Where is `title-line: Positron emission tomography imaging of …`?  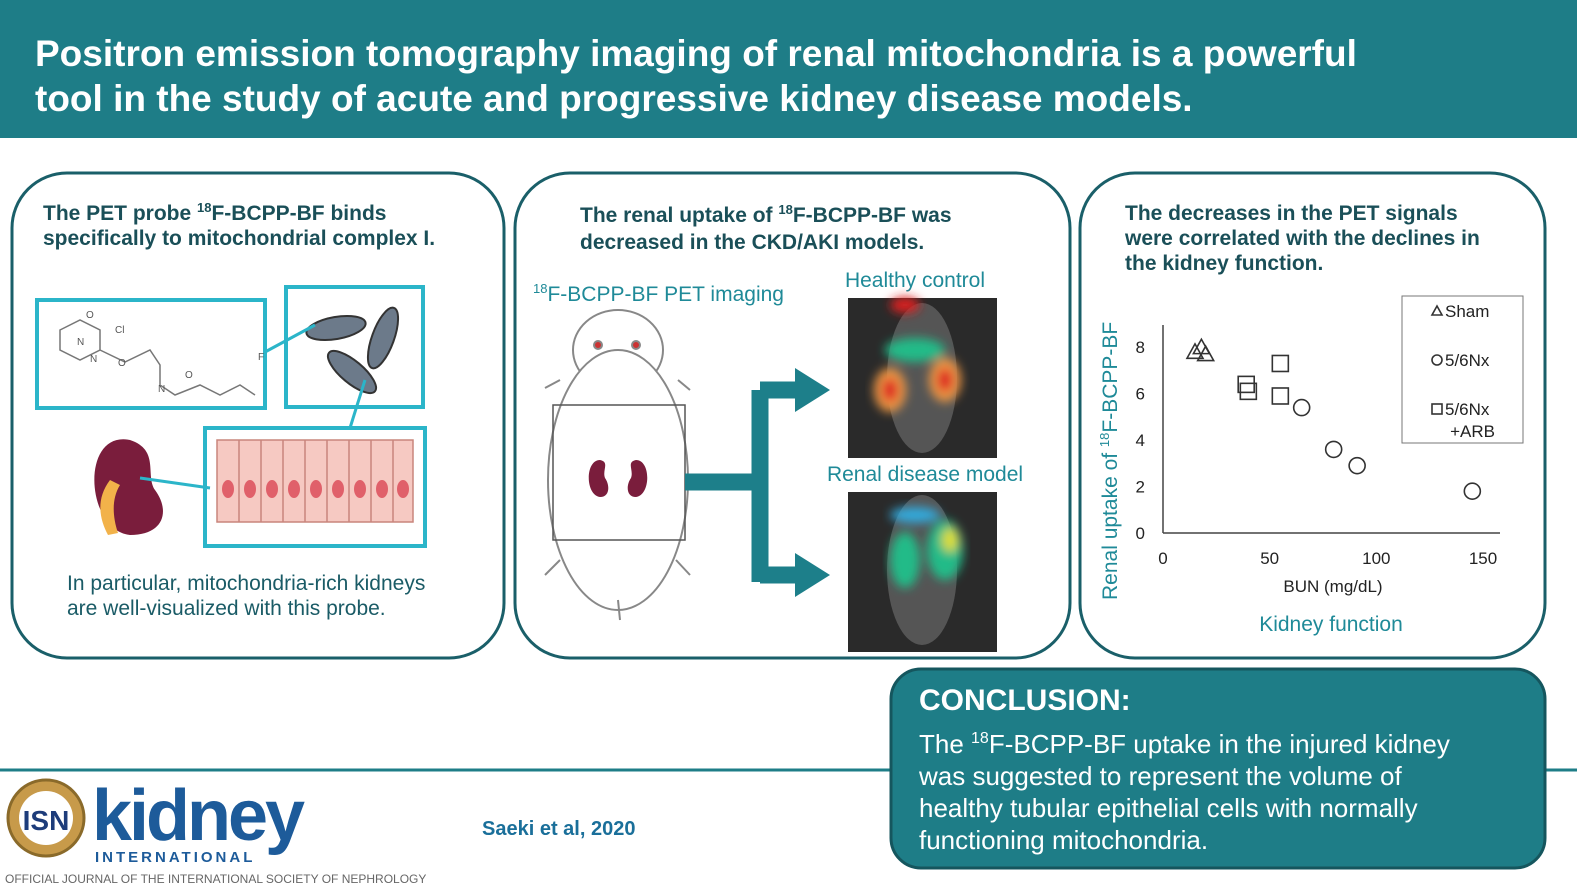 title-line: Positron emission tomography imaging of … is located at coordinates (696, 53).